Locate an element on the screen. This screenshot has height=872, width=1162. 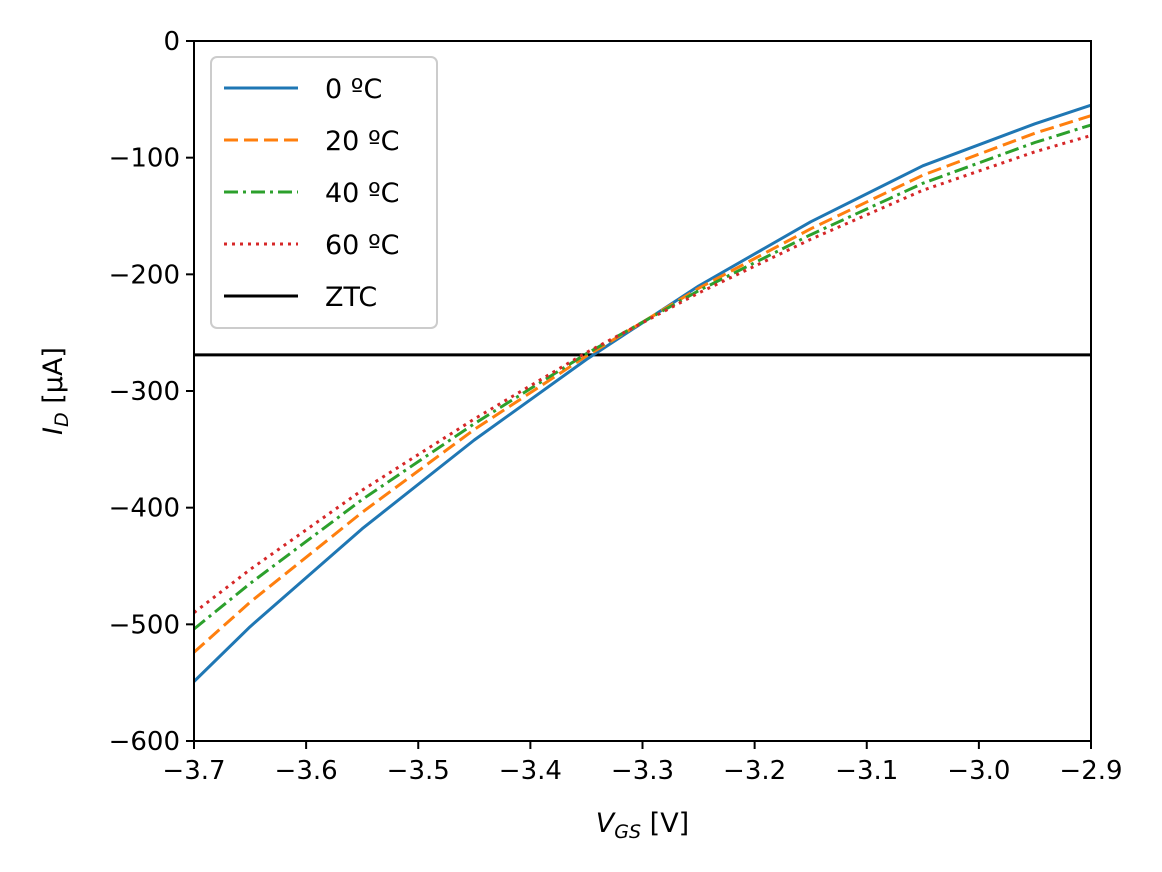
x-axis-title: VGS [V] is located at coordinates (642, 825).